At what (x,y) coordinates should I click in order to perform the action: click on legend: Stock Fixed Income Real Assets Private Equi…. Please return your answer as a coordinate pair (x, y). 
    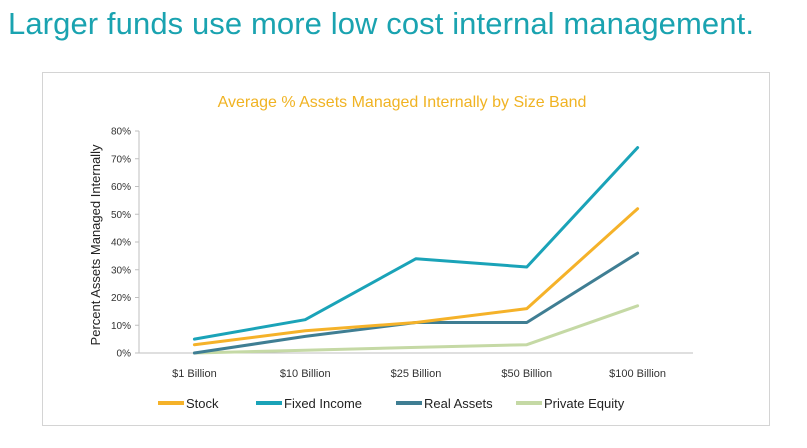
    Looking at the image, I should click on (391, 403).